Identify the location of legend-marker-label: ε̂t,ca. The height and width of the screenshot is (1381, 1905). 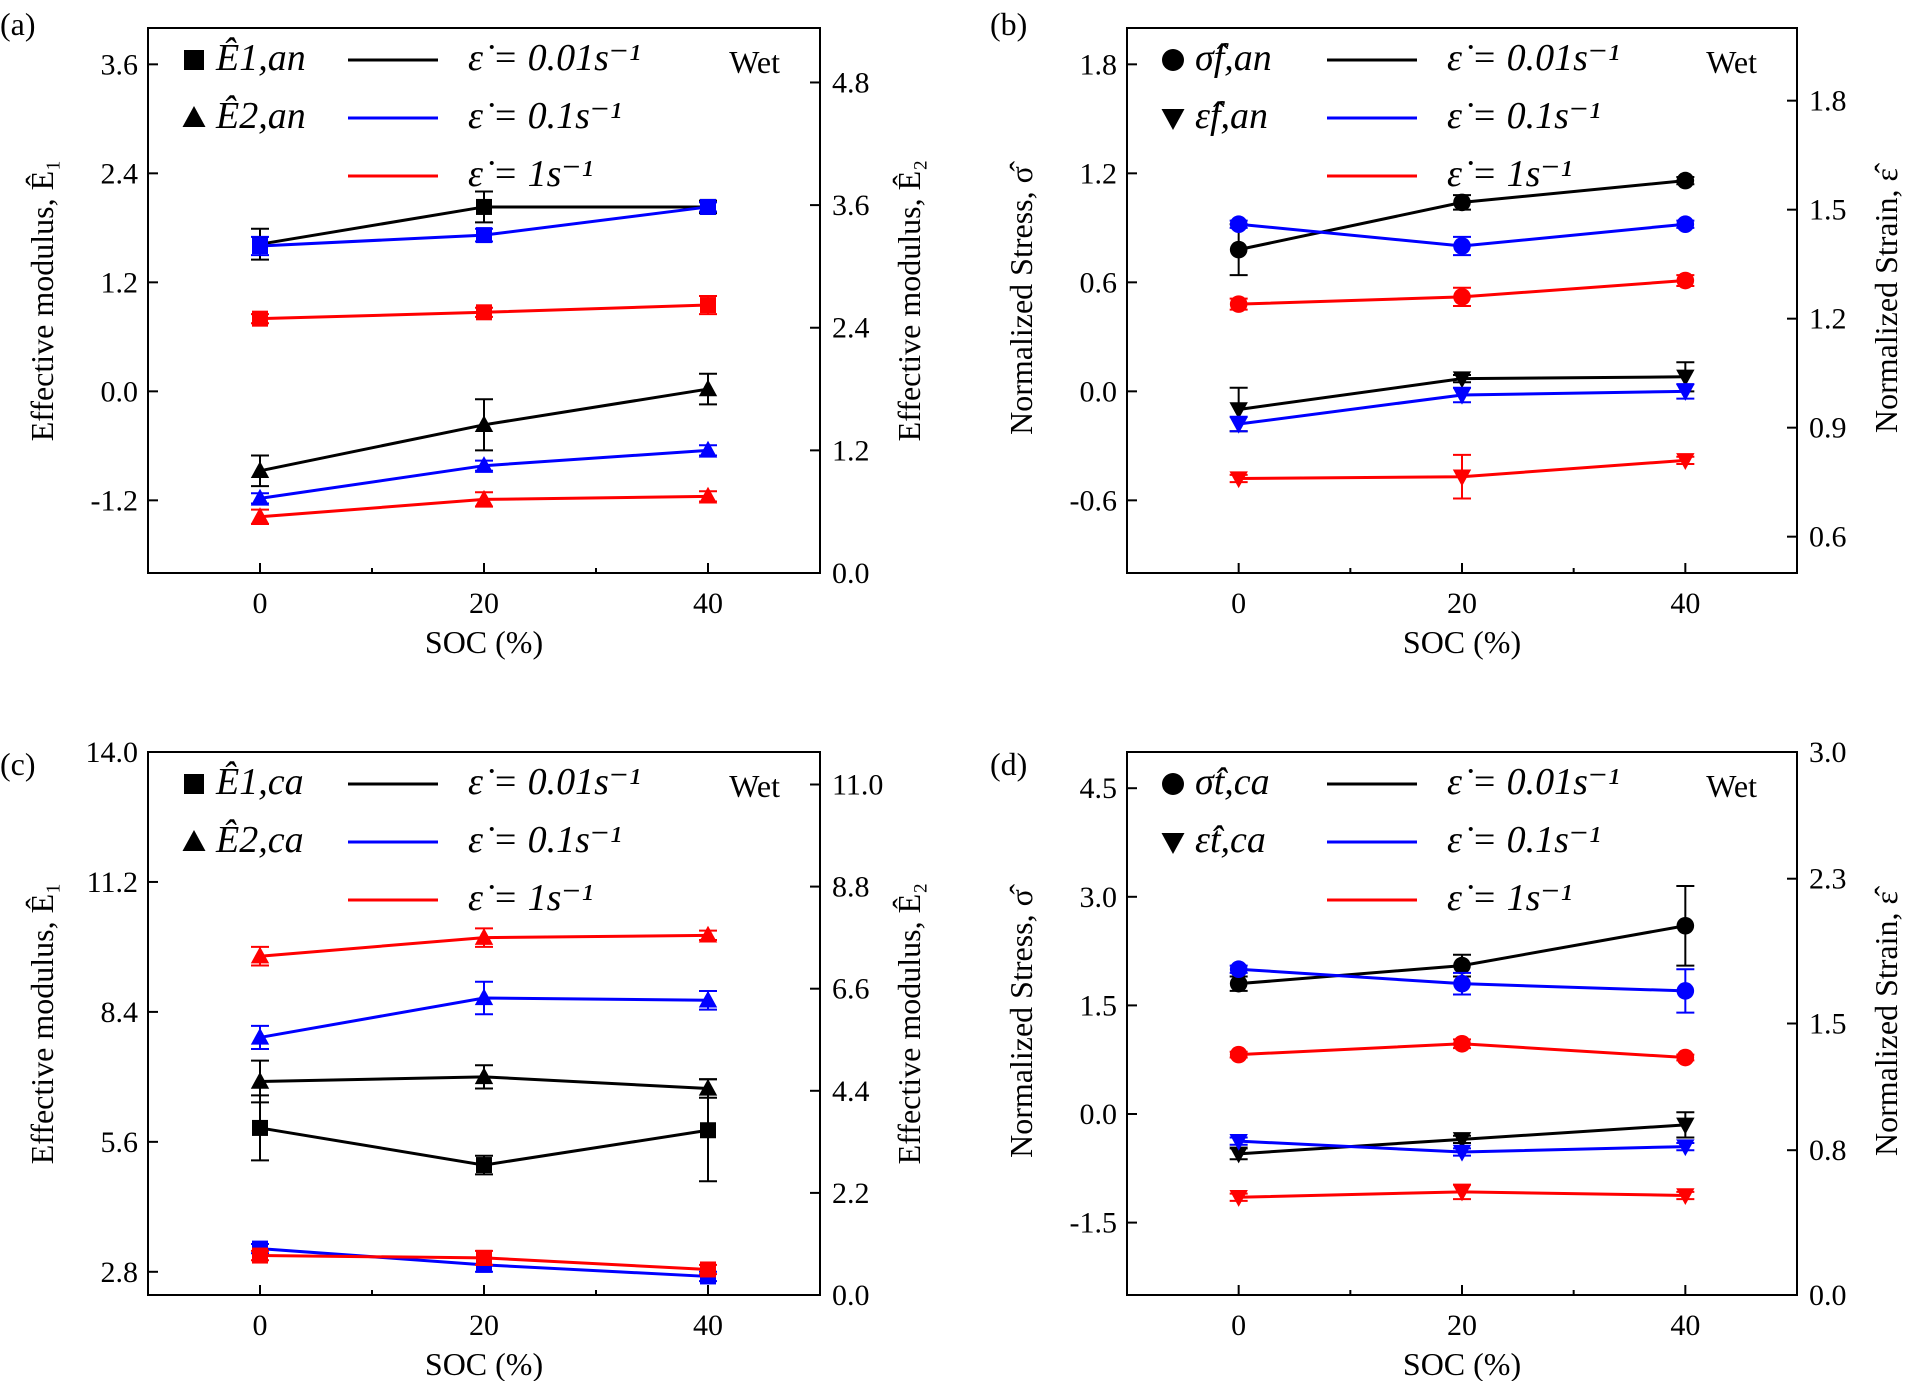
(1230, 840).